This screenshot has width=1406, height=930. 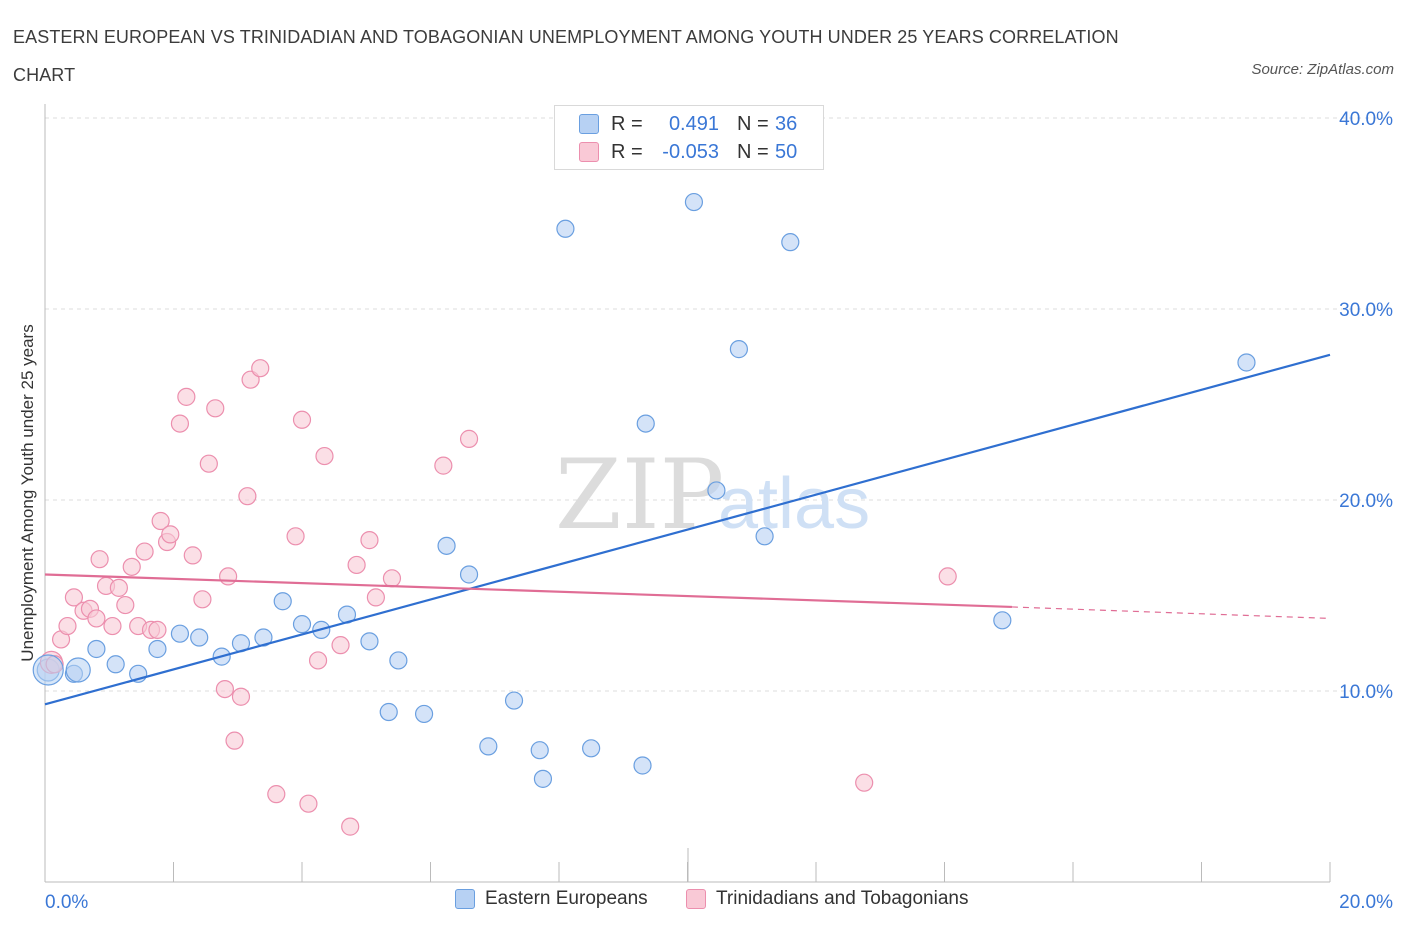 I want to click on series-swatch-eastern, so click(x=465, y=899).